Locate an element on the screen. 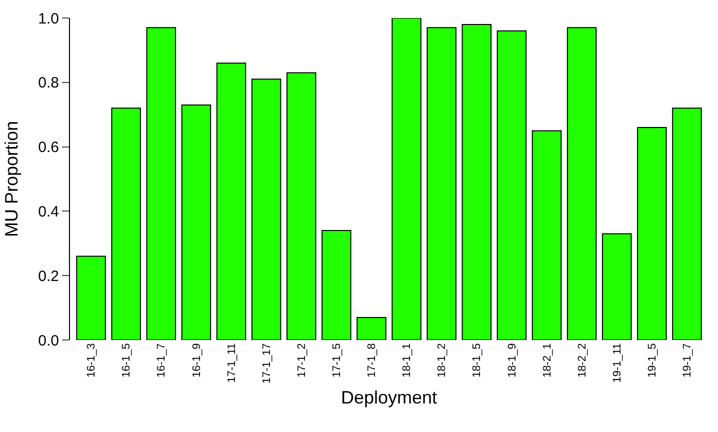 The image size is (718, 432). x-tick-label: 18-1_2 is located at coordinates (442, 360).